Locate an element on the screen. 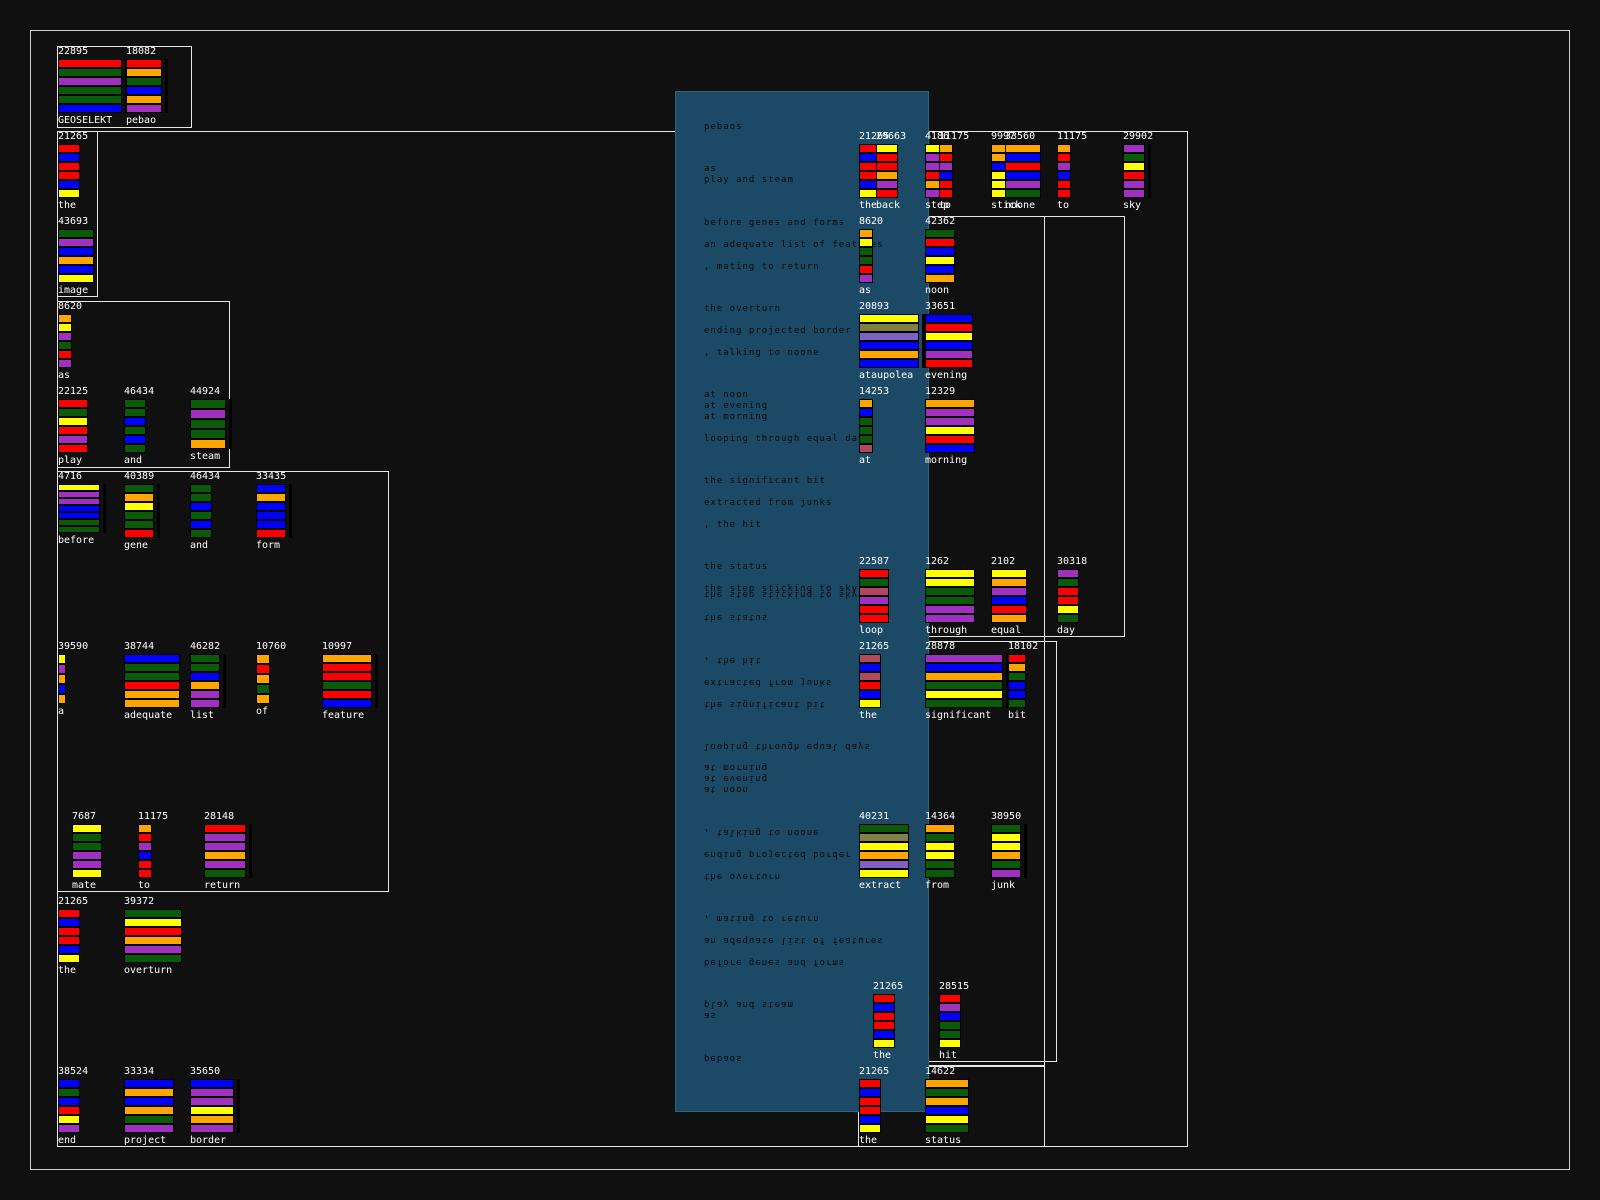 This screenshot has width=1600, height=1200. poem-line: as is located at coordinates (710, 169).